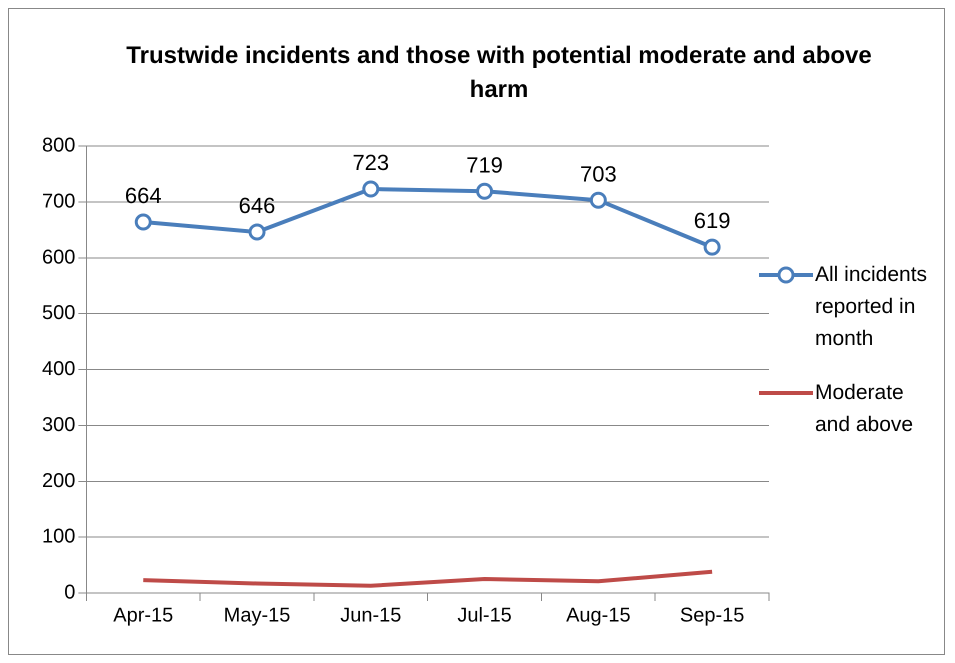 Image resolution: width=955 pixels, height=663 pixels. Describe the element at coordinates (143, 615) in the screenshot. I see `x-tick-label: Apr-15` at that location.